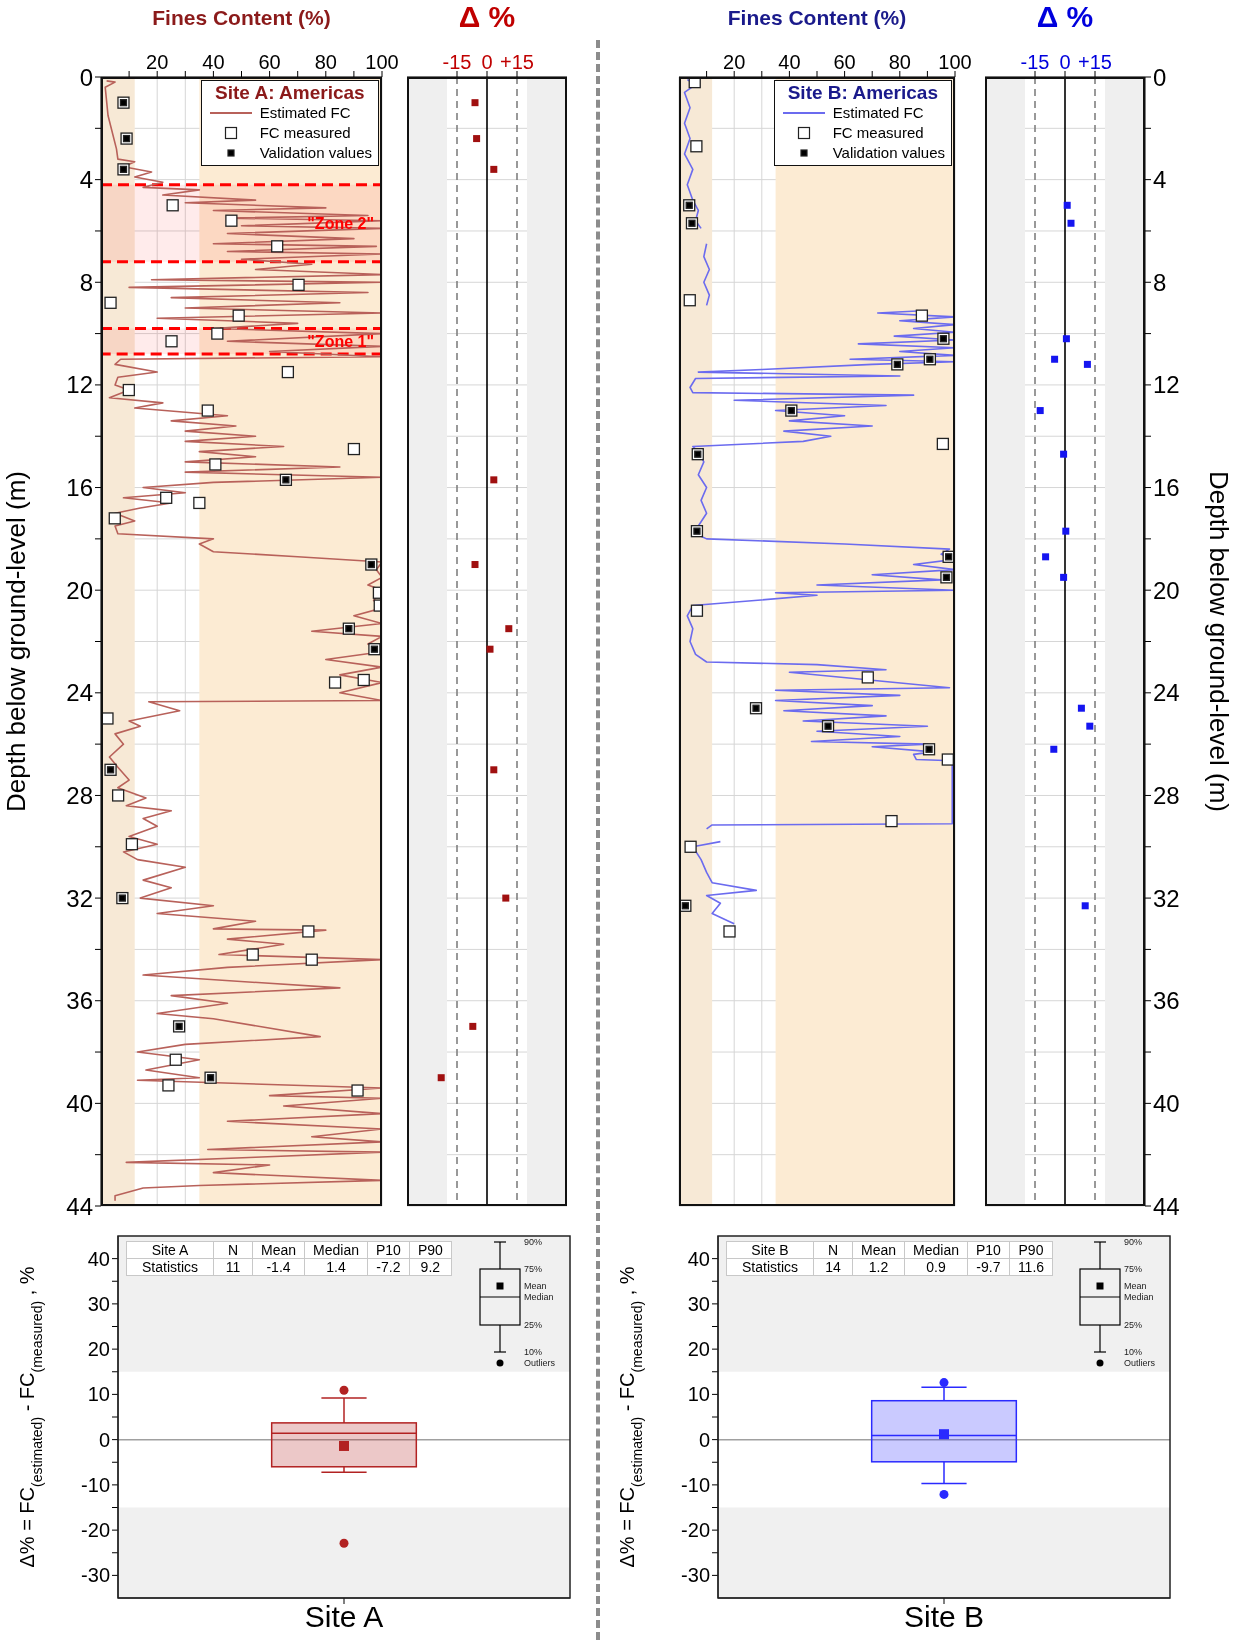 The width and height of the screenshot is (1235, 1648). What do you see at coordinates (698, 1394) in the screenshot?
I see `y-tick-label: 10` at bounding box center [698, 1394].